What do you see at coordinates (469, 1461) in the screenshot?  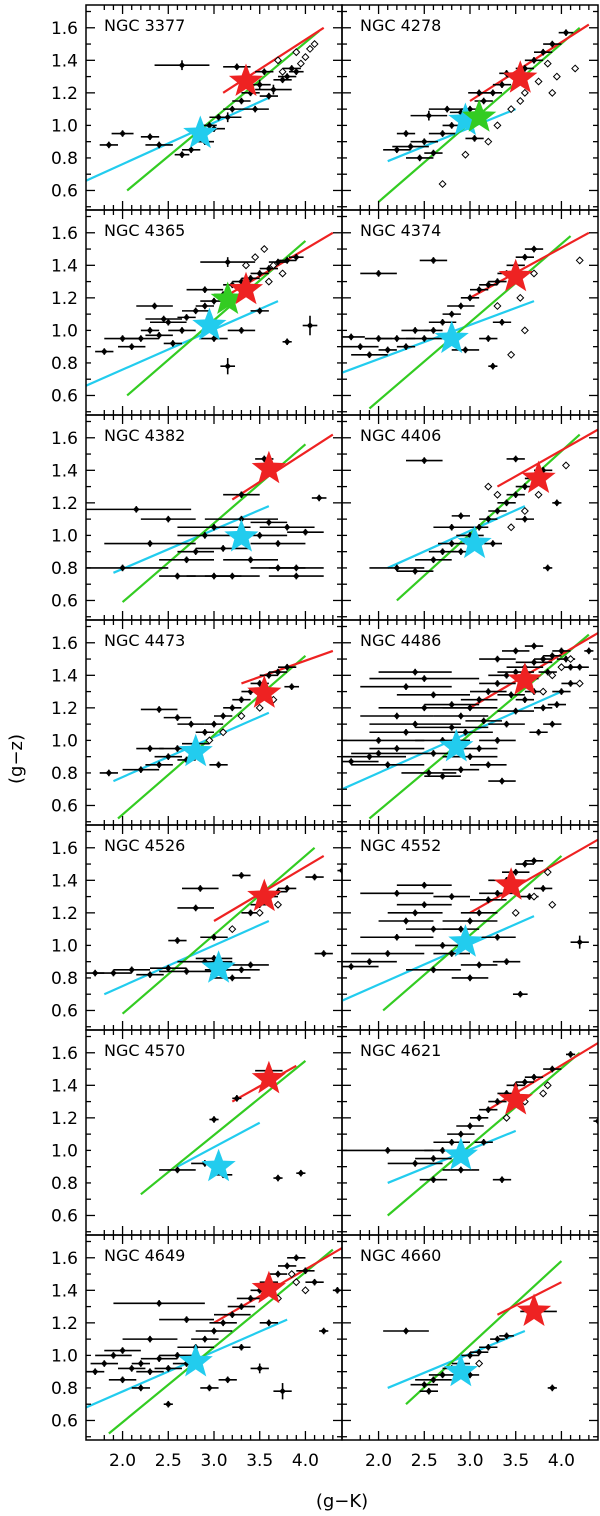 I see `x-tick-label: 3.0` at bounding box center [469, 1461].